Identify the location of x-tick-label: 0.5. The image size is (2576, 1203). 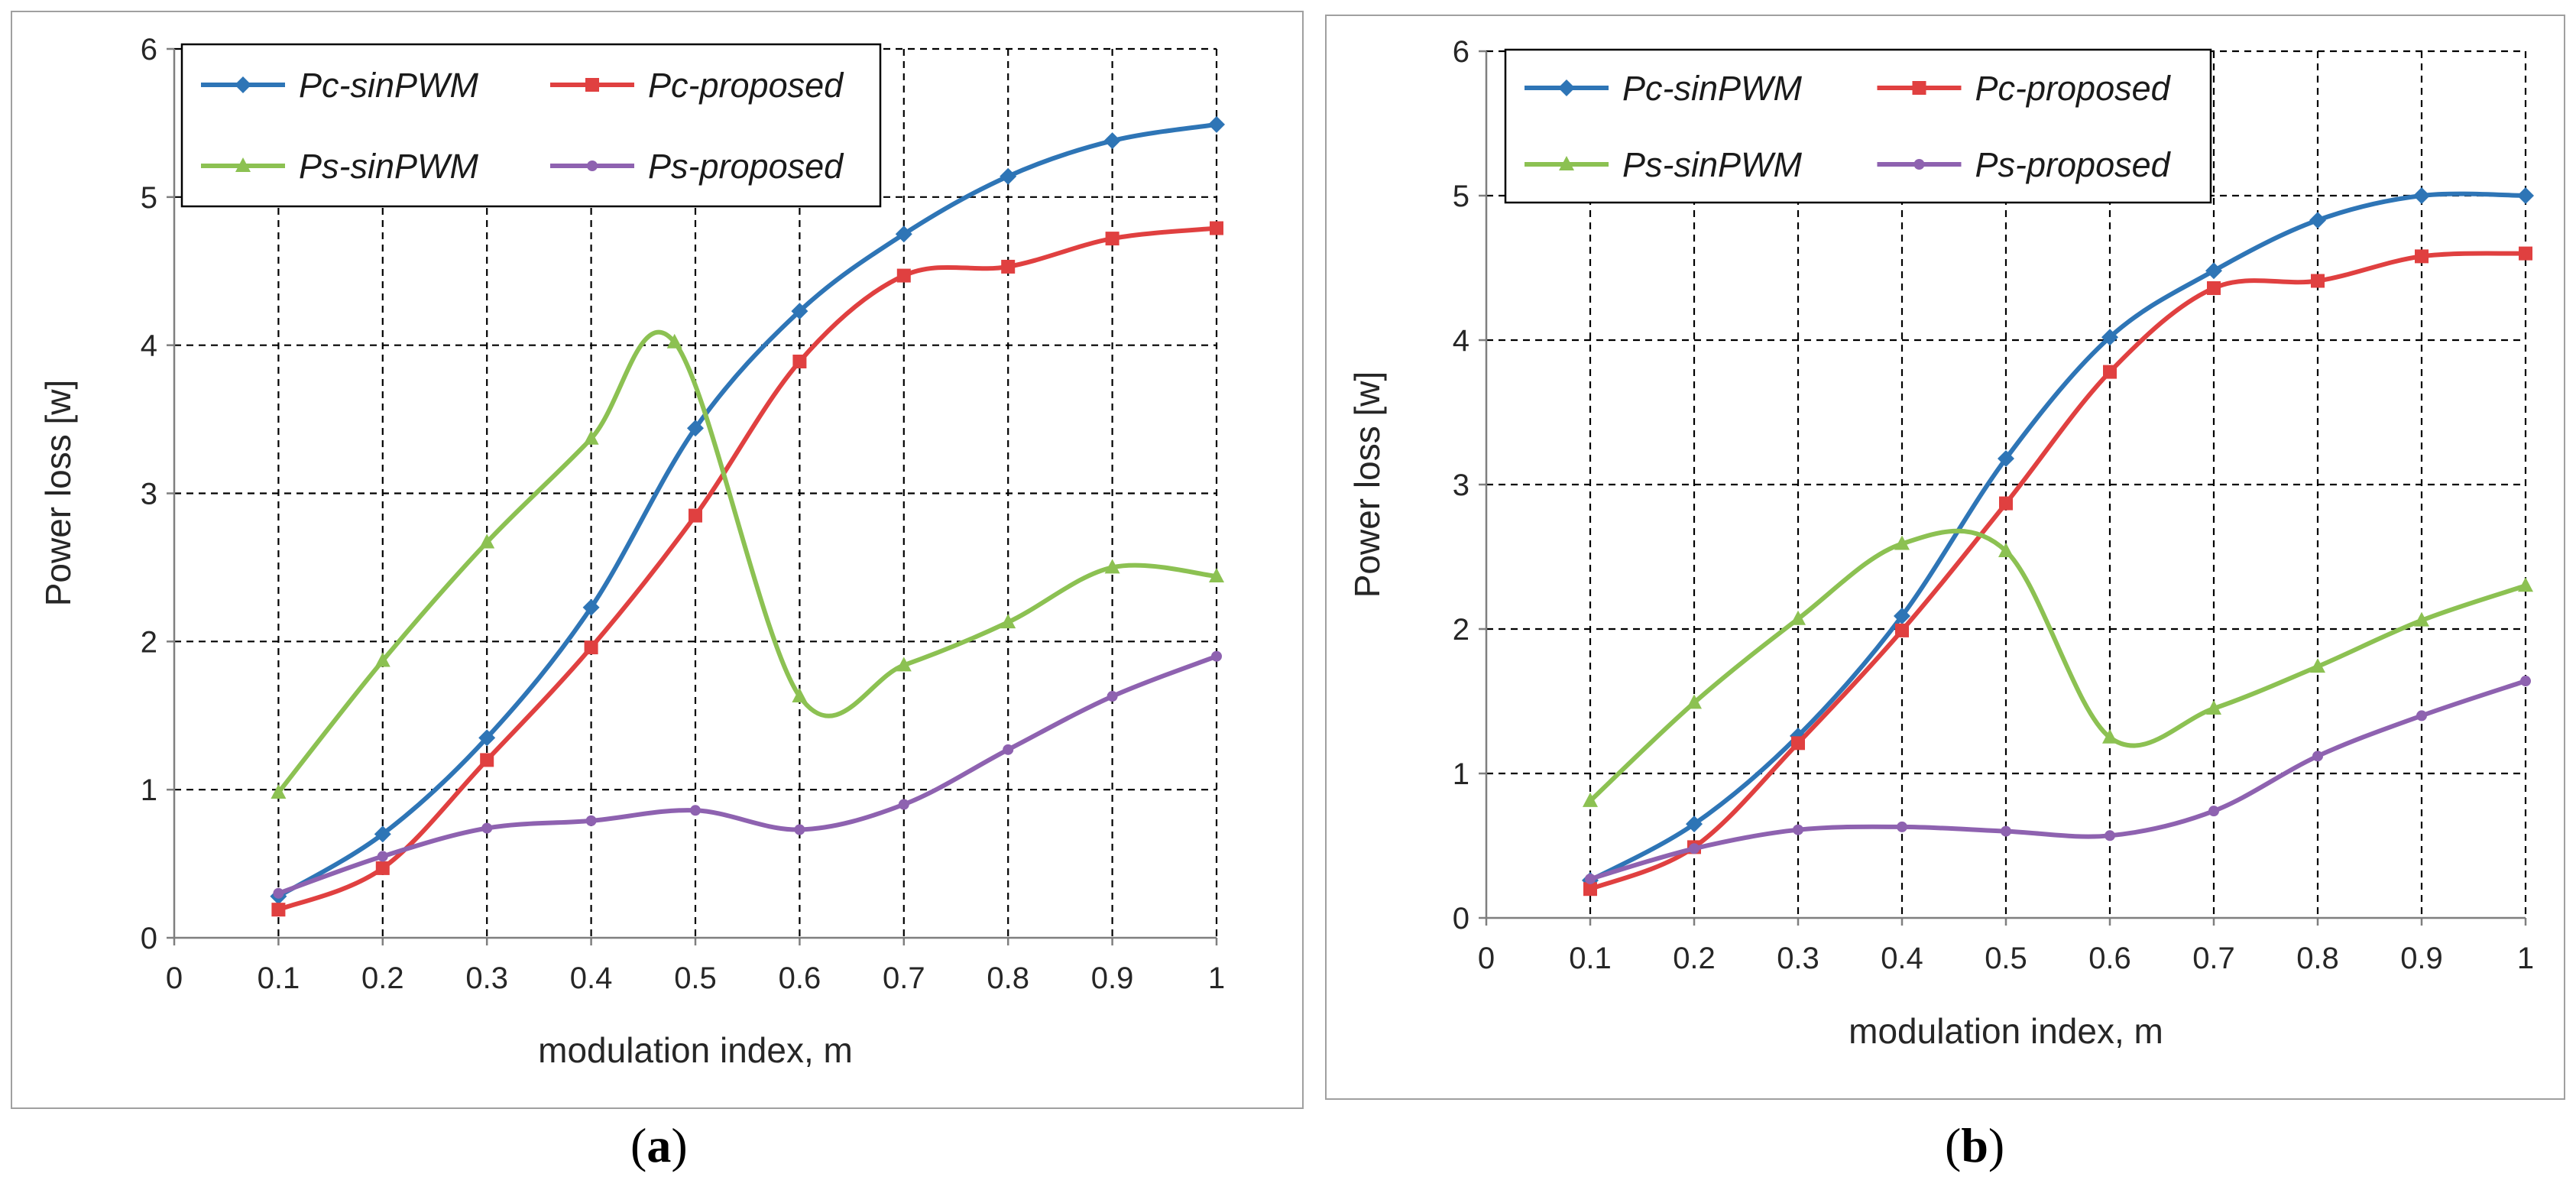
(696, 978).